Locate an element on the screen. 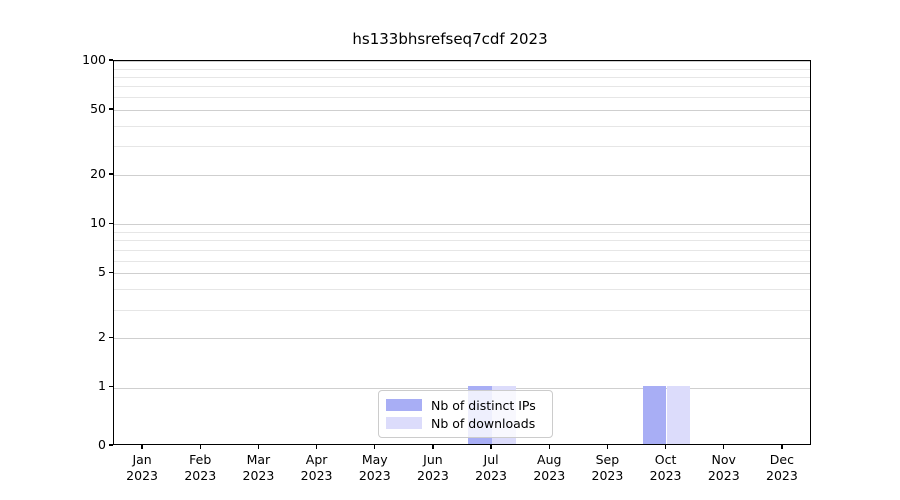 The image size is (900, 500). x-tick-label: Apr 2023 is located at coordinates (317, 468).